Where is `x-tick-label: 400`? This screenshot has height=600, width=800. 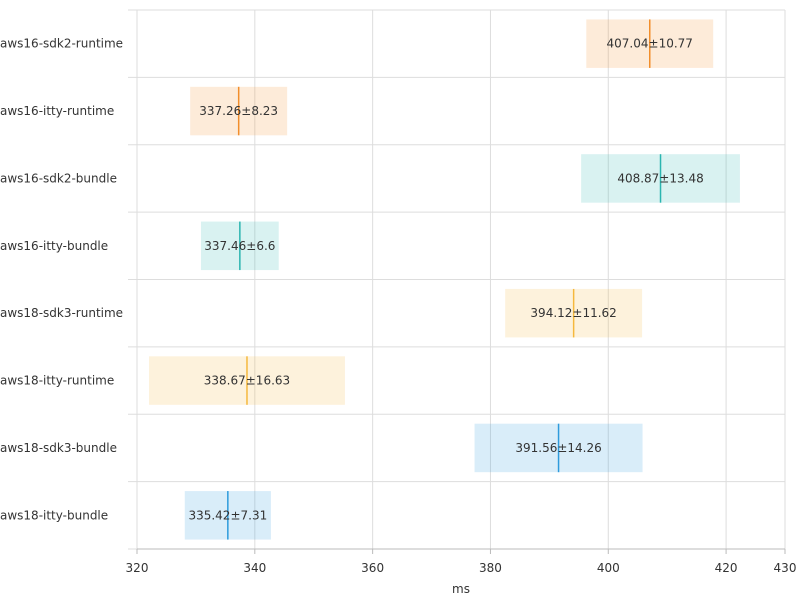 x-tick-label: 400 is located at coordinates (608, 568).